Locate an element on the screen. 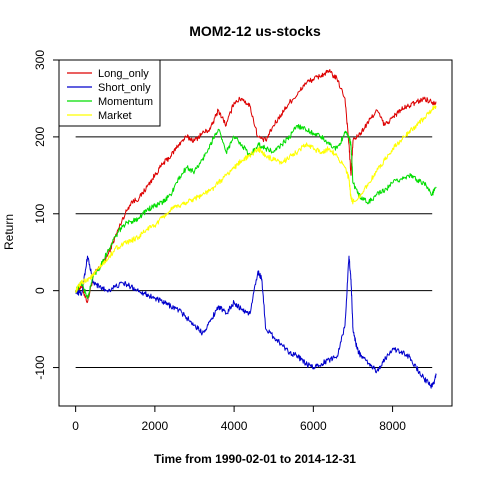 The width and height of the screenshot is (480, 480). y-tick-label: -100 is located at coordinates (40, 367).